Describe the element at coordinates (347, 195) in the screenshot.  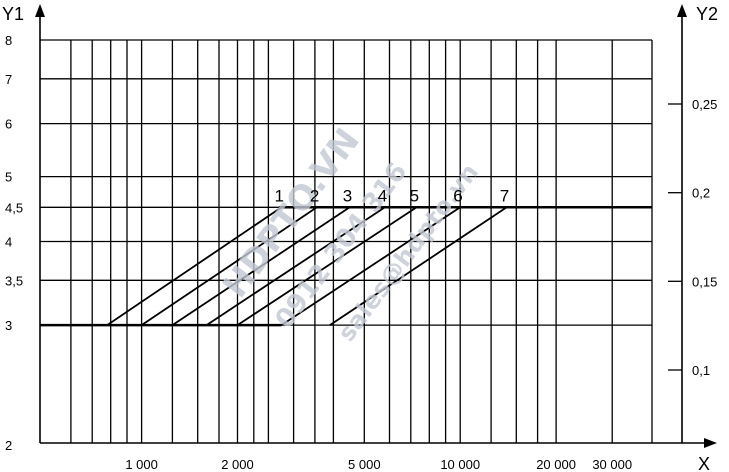
I see `curve-label-3: 3` at that location.